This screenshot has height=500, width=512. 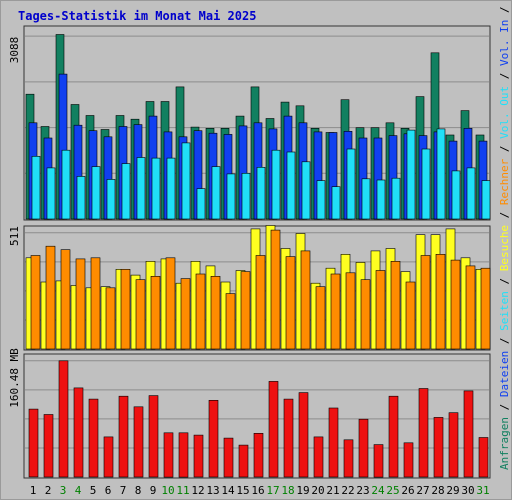 I want to click on x-tick-day-24: 24, so click(x=378, y=490).